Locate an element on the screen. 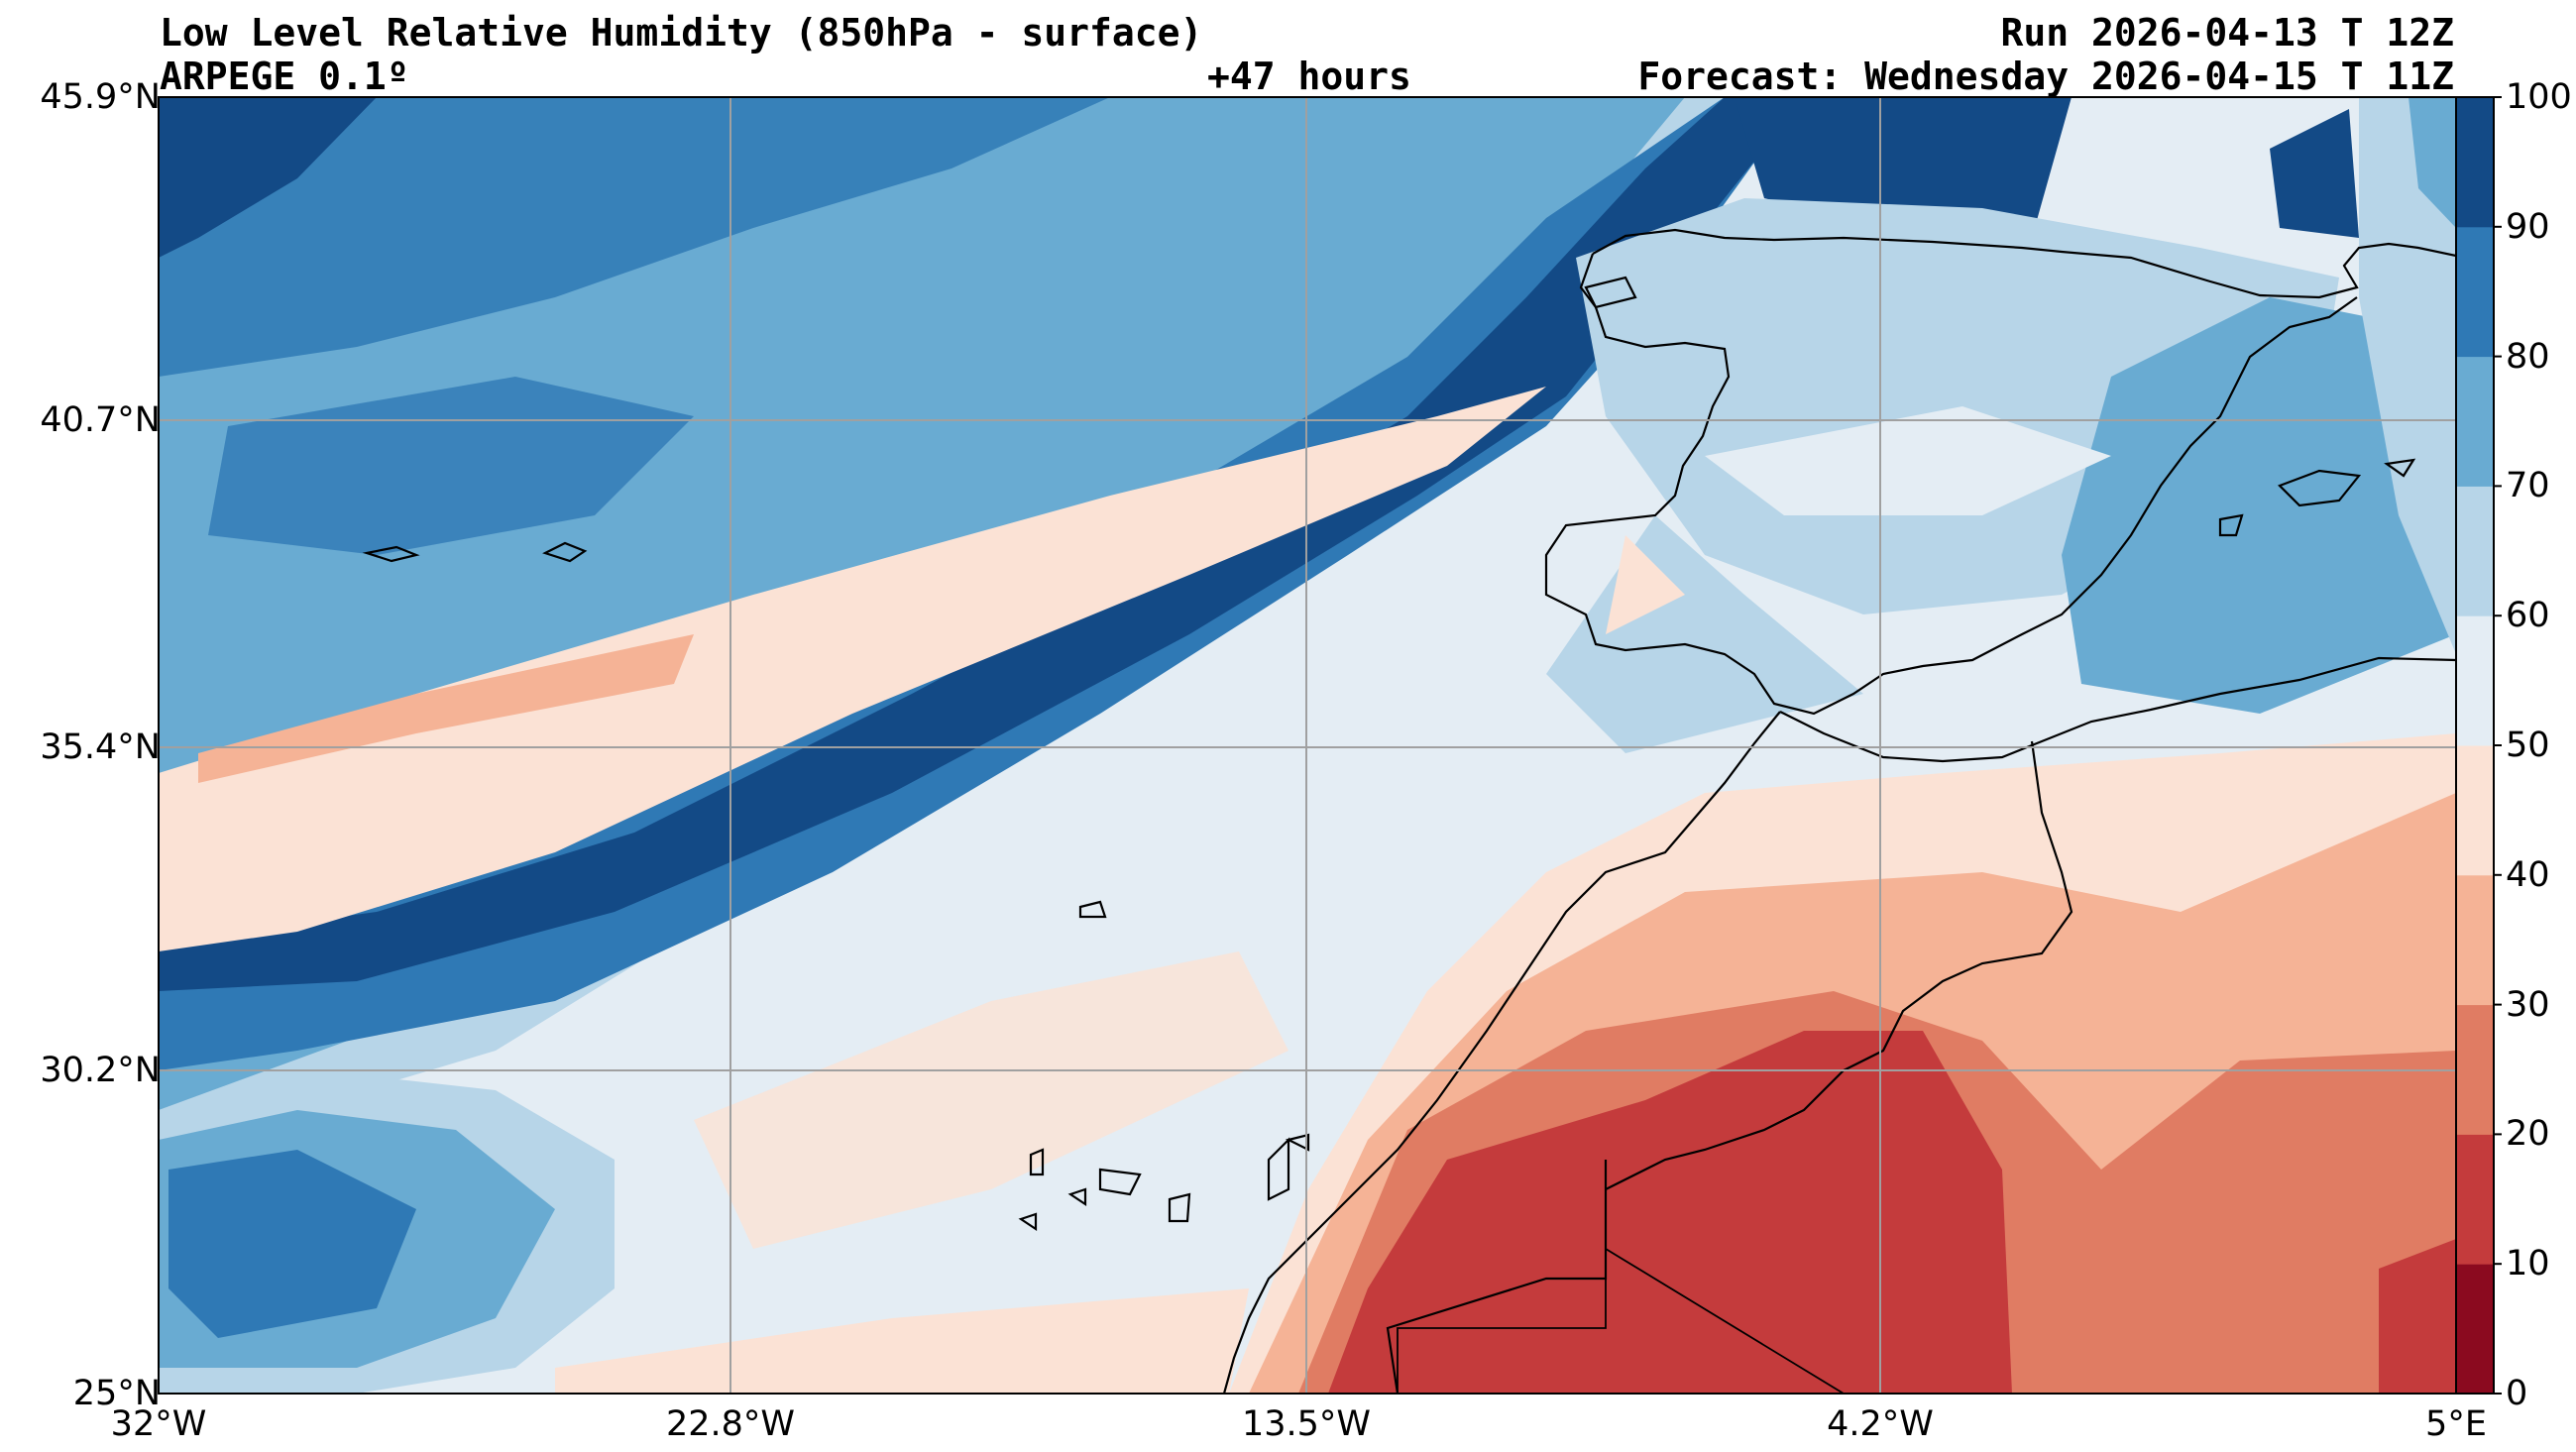 The image size is (2576, 1452). colorbar-tick-label: 80 is located at coordinates (2528, 356).